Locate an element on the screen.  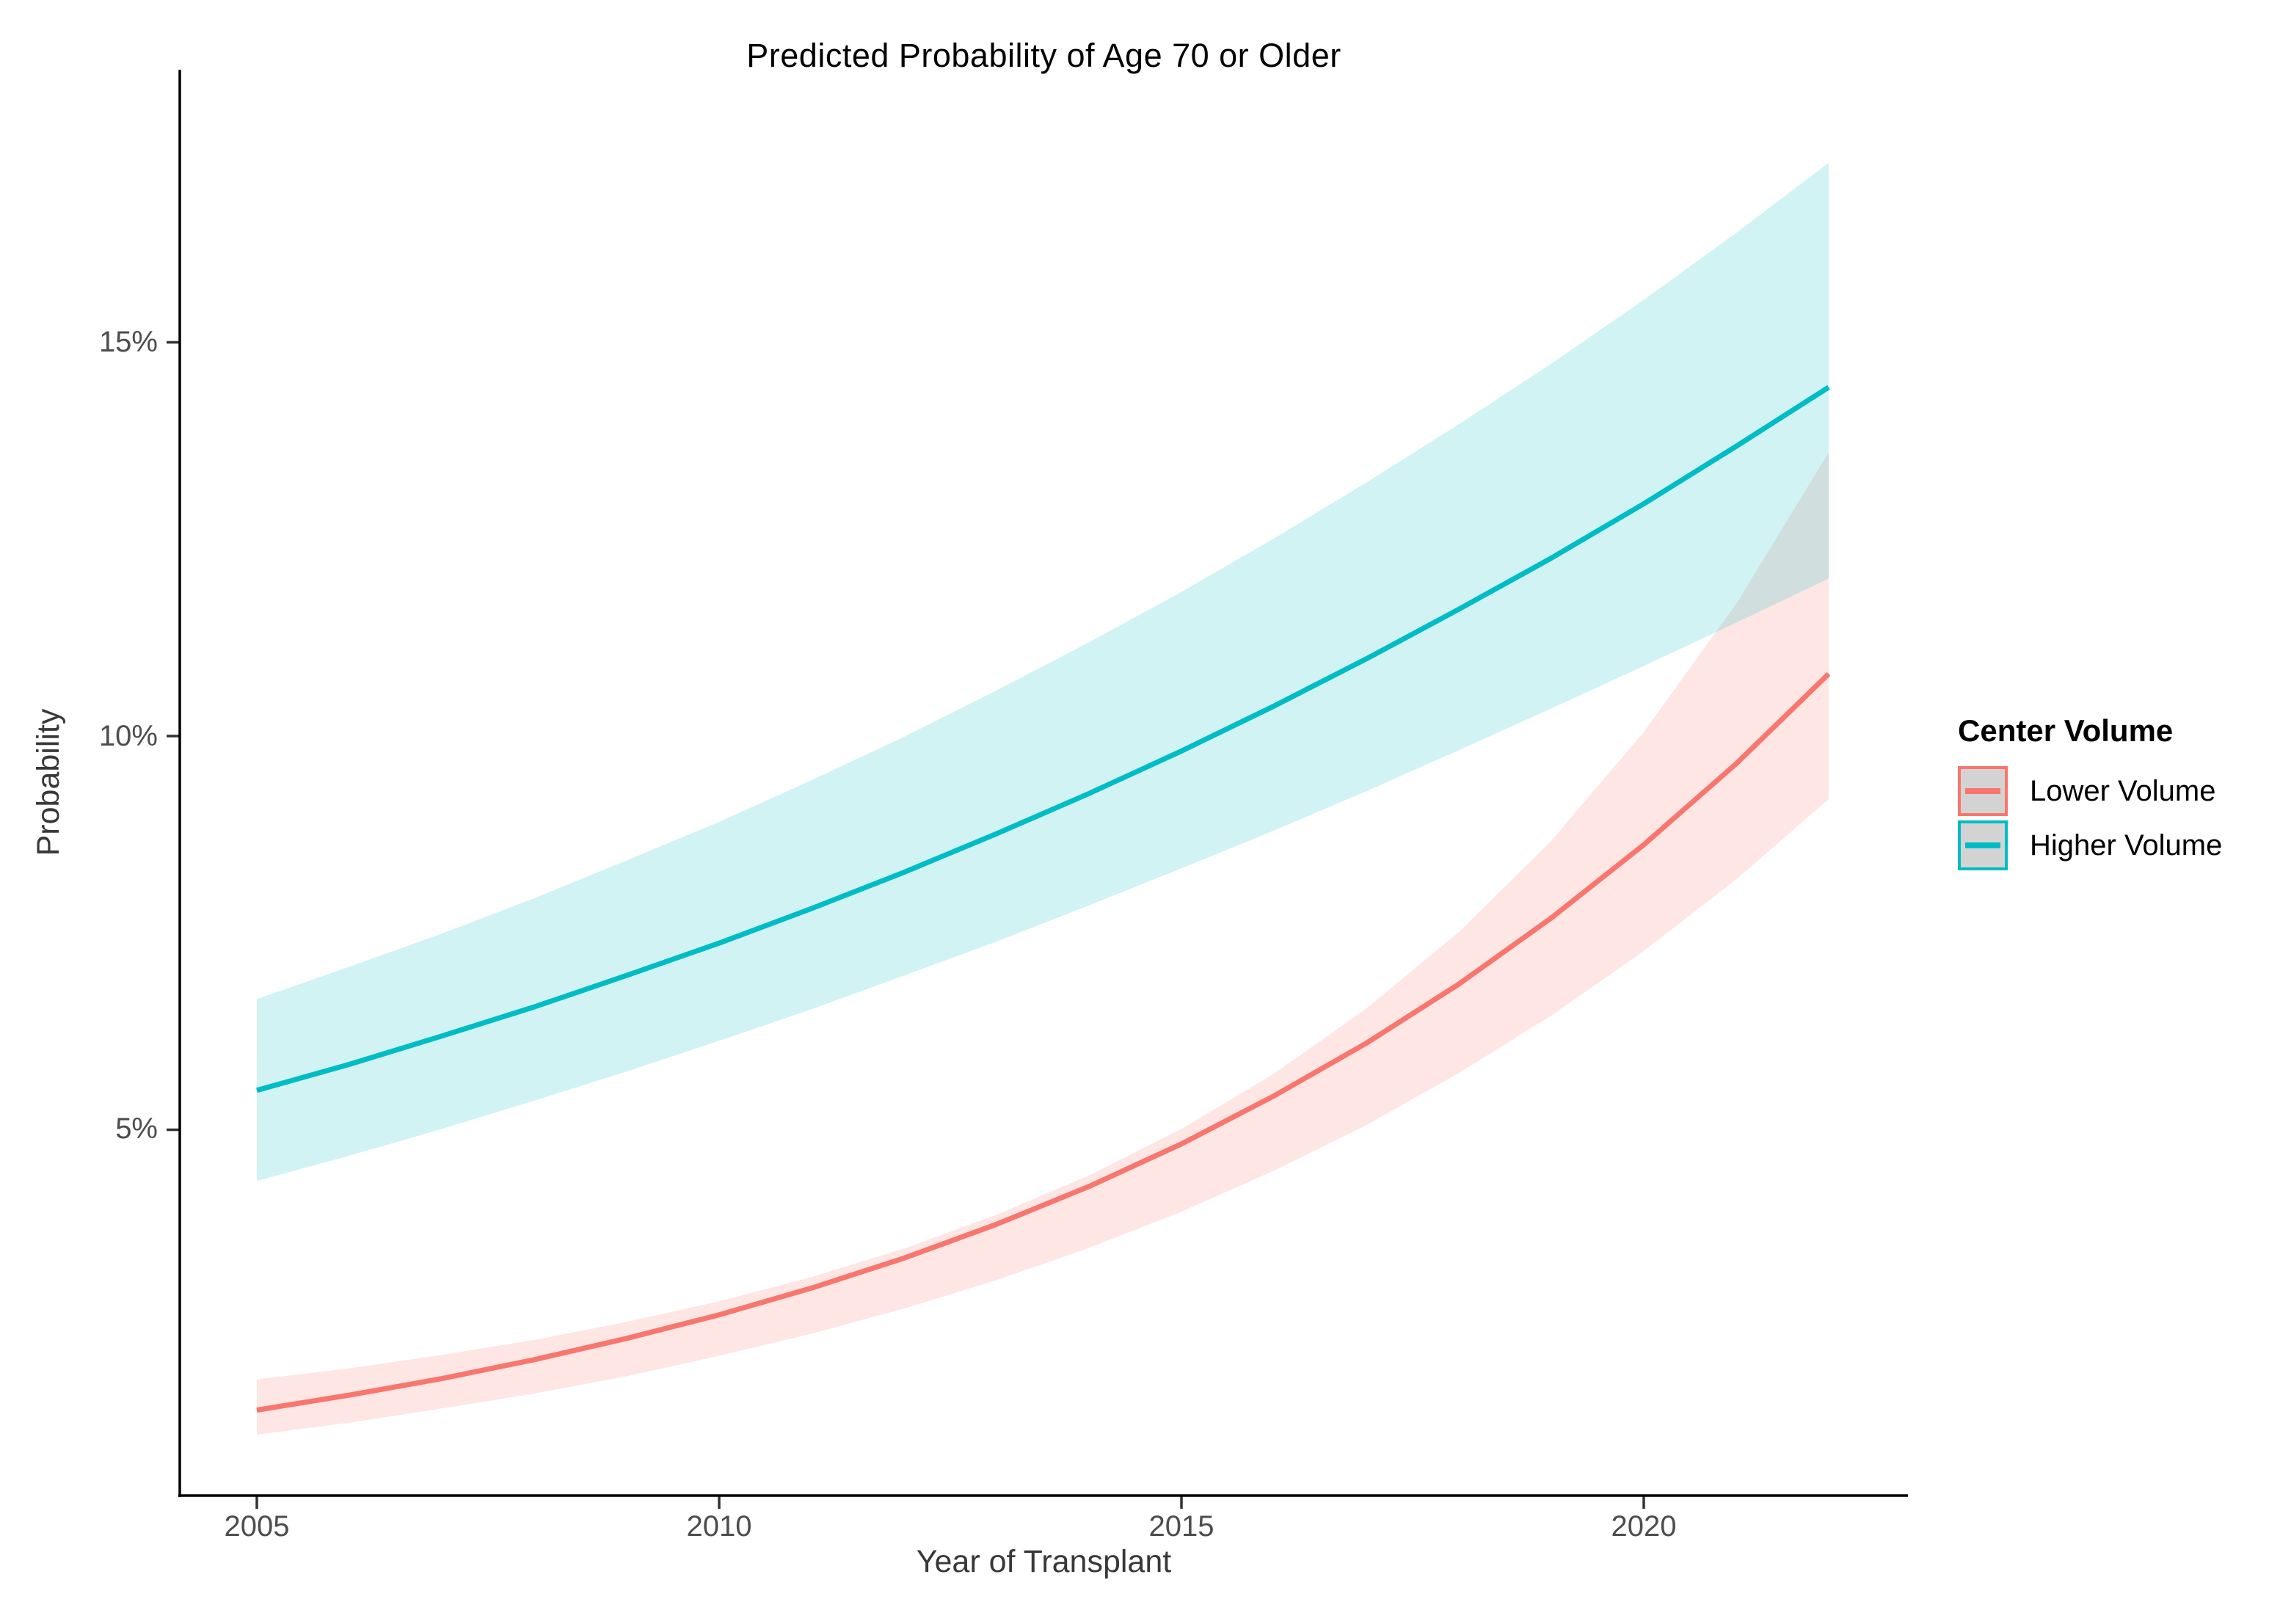
legend-title: Center Volume is located at coordinates (2066, 730).